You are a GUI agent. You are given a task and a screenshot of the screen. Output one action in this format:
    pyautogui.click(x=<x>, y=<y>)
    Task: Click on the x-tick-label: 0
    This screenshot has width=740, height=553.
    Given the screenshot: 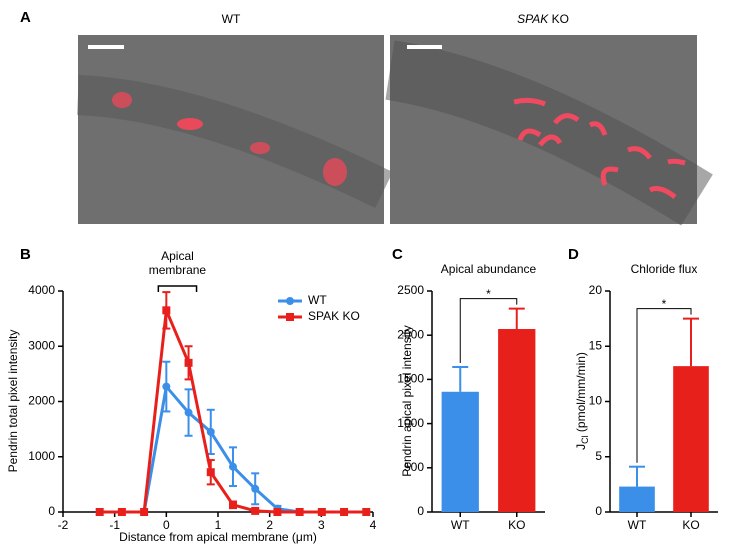 What is the action you would take?
    pyautogui.click(x=166, y=525)
    